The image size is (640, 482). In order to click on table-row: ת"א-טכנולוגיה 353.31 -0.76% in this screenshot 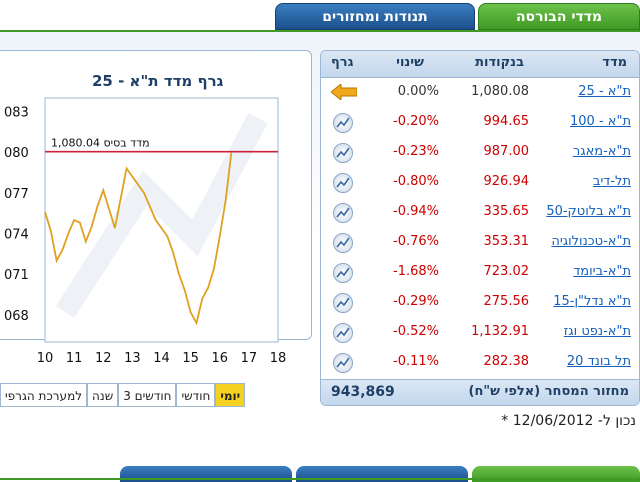, I will do `click(480, 242)`.